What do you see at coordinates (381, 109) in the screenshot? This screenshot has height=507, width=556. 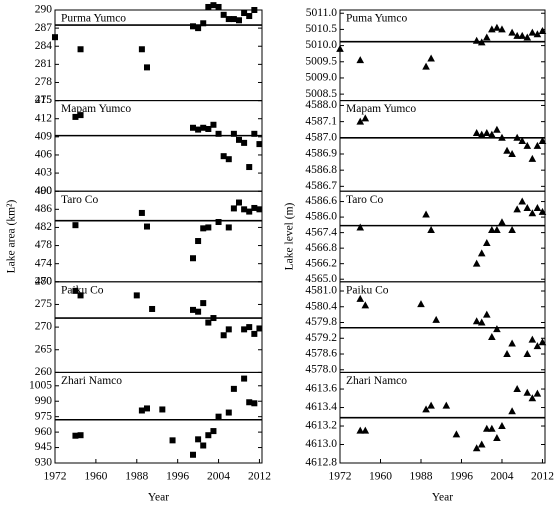 I see `panel-title: Mapam Yumco` at bounding box center [381, 109].